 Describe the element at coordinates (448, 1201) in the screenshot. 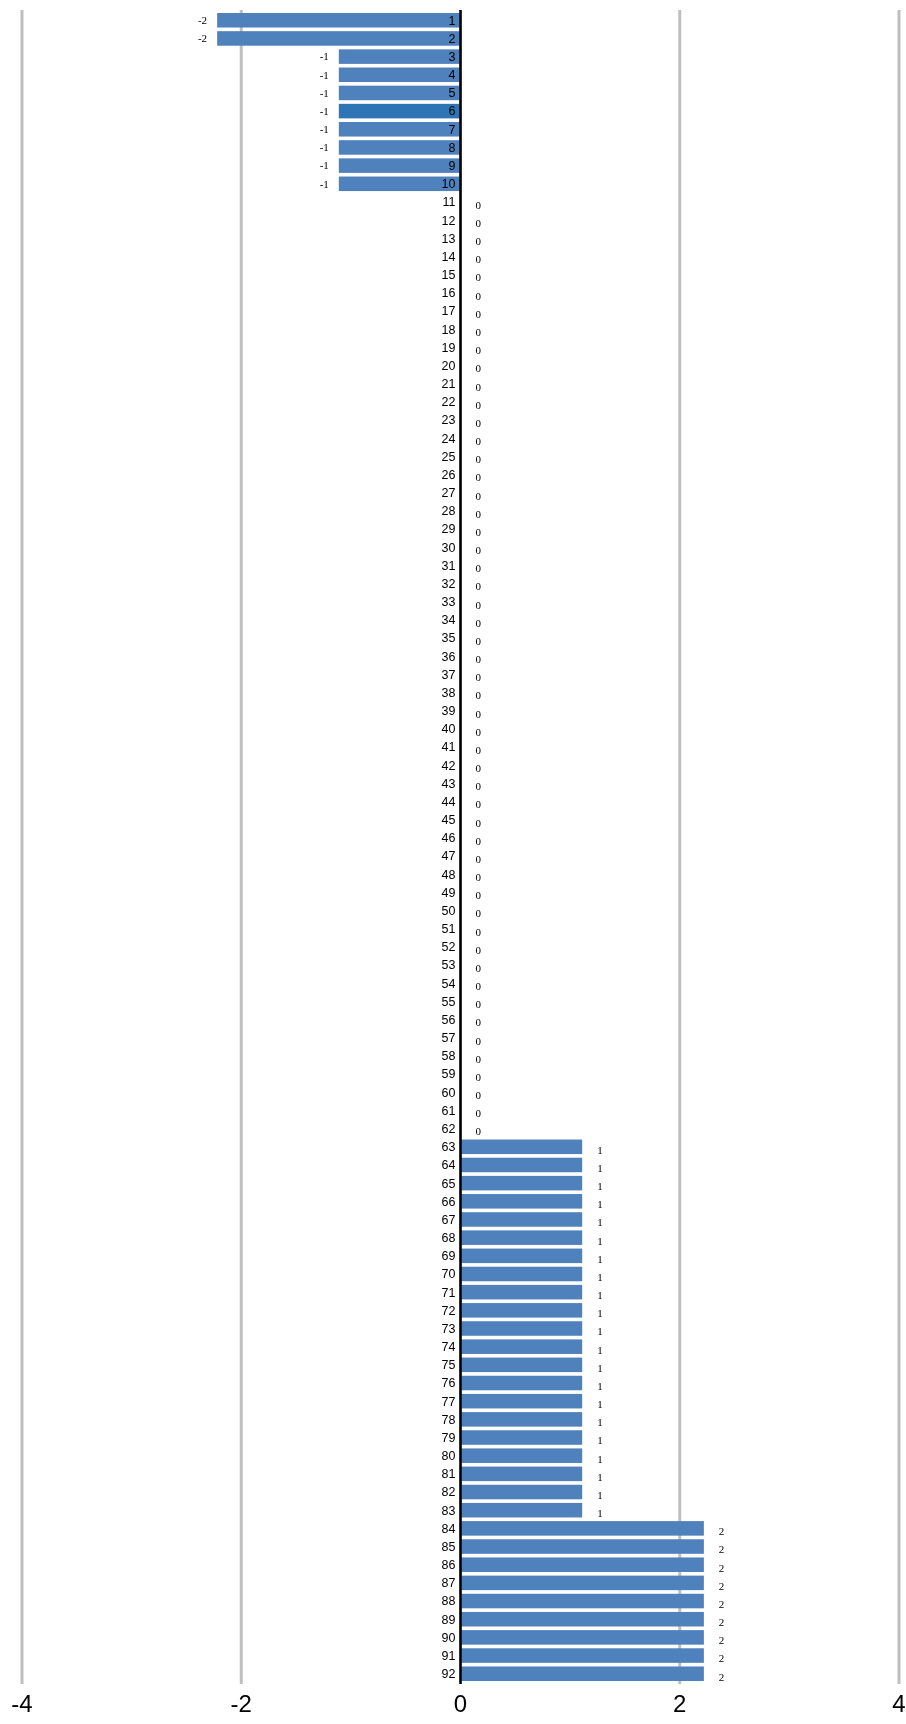

I see `y-tick-label: 66` at that location.